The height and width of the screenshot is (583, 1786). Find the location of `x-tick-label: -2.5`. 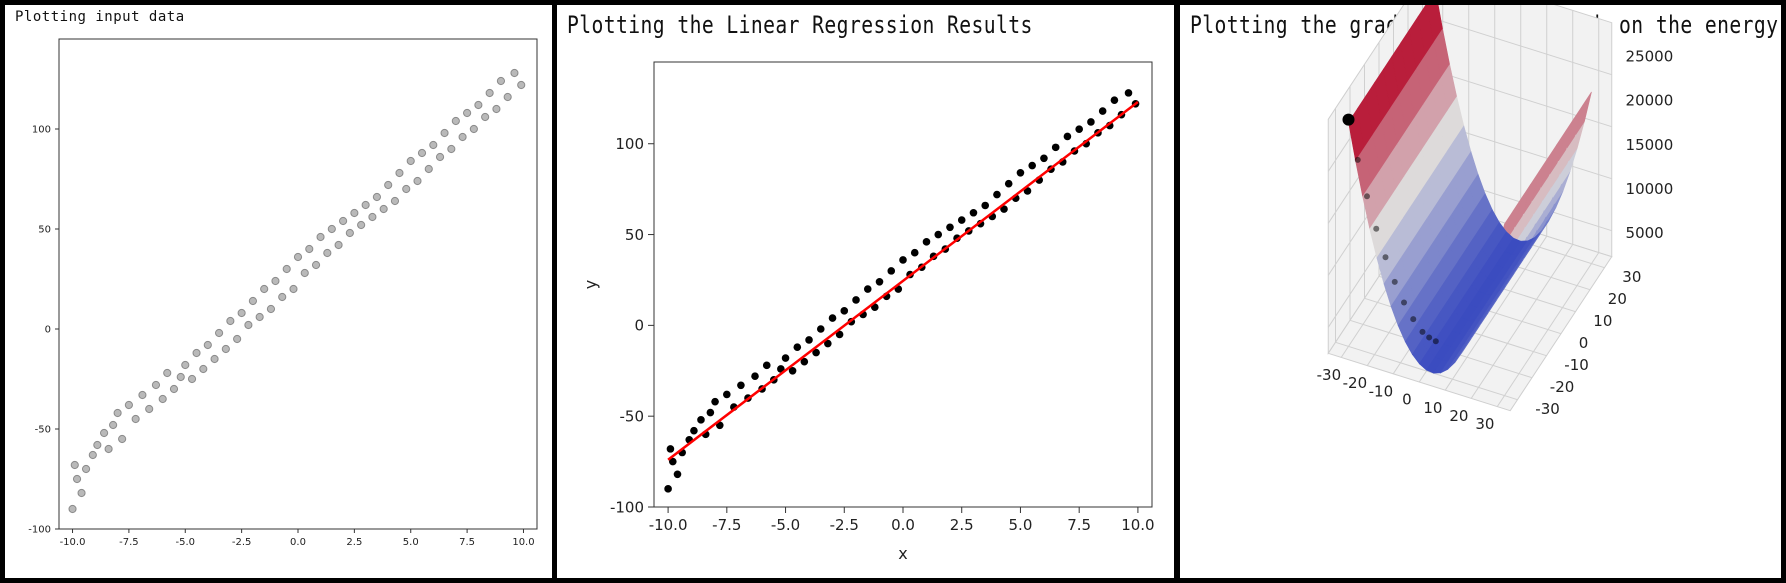

x-tick-label: -2.5 is located at coordinates (844, 525).